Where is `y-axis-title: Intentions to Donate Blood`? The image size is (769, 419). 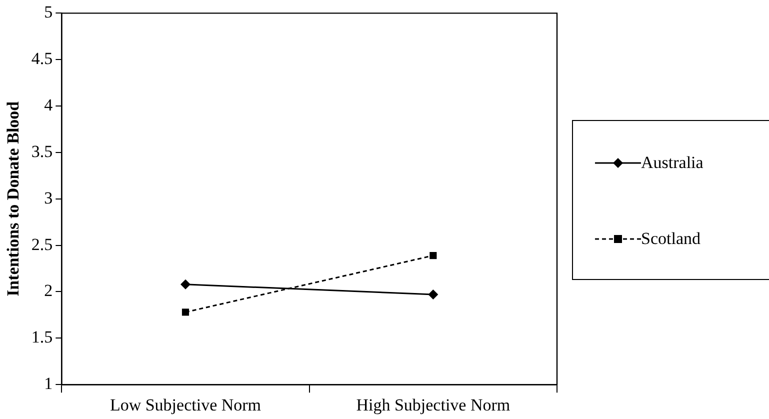
y-axis-title: Intentions to Donate Blood is located at coordinates (13, 198).